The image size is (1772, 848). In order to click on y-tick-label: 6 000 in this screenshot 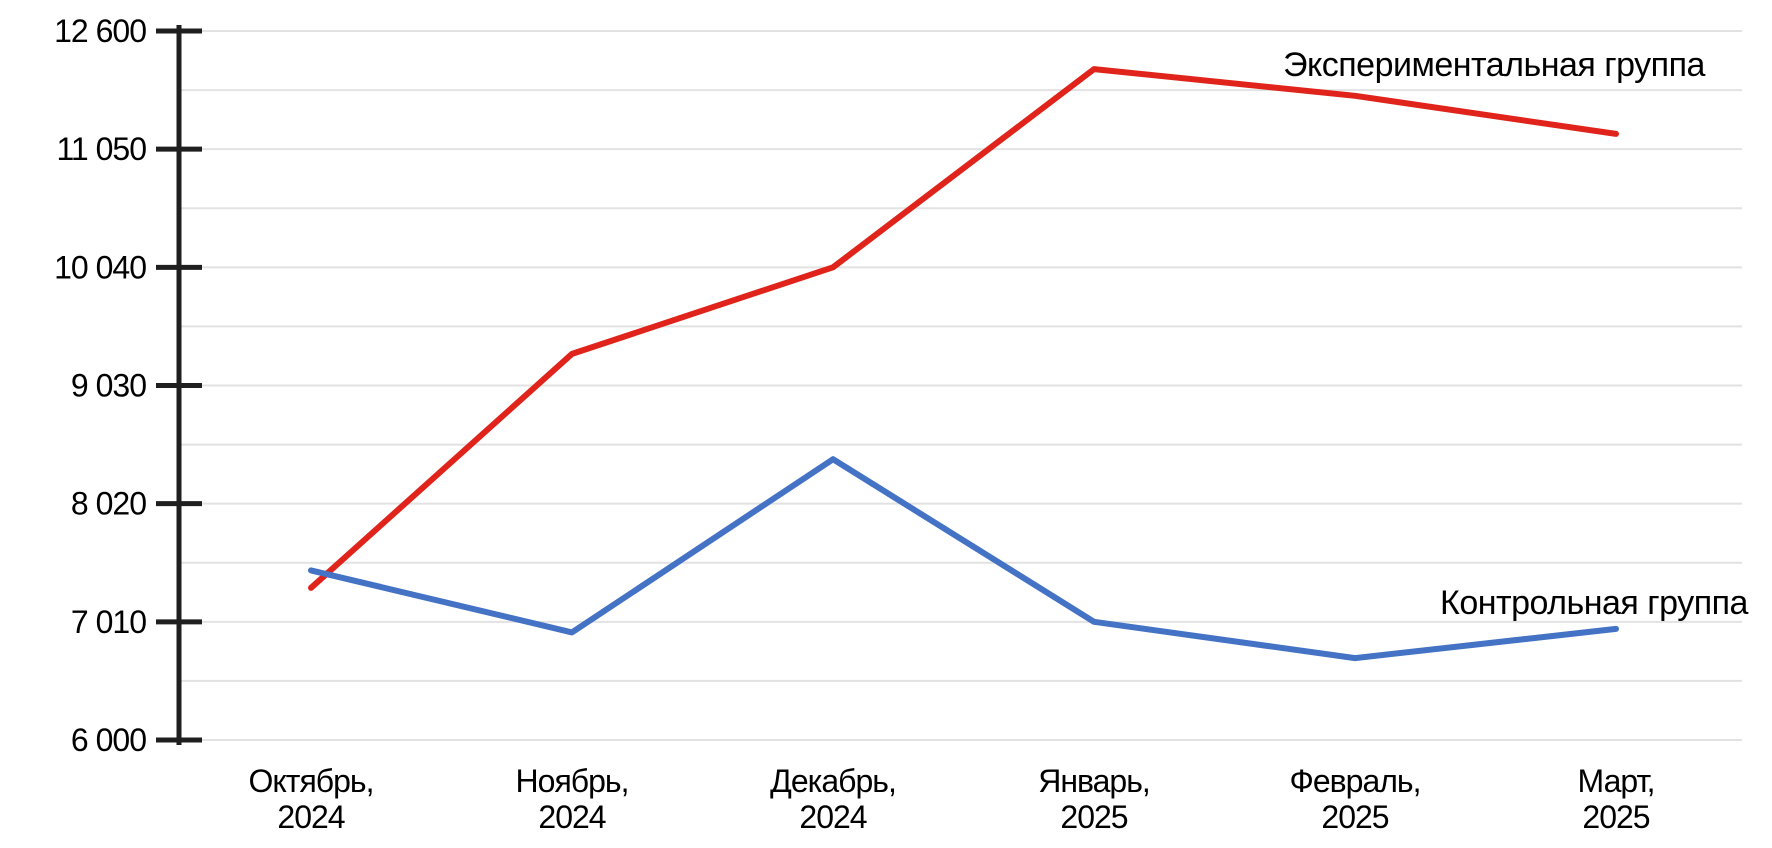, I will do `click(108, 740)`.